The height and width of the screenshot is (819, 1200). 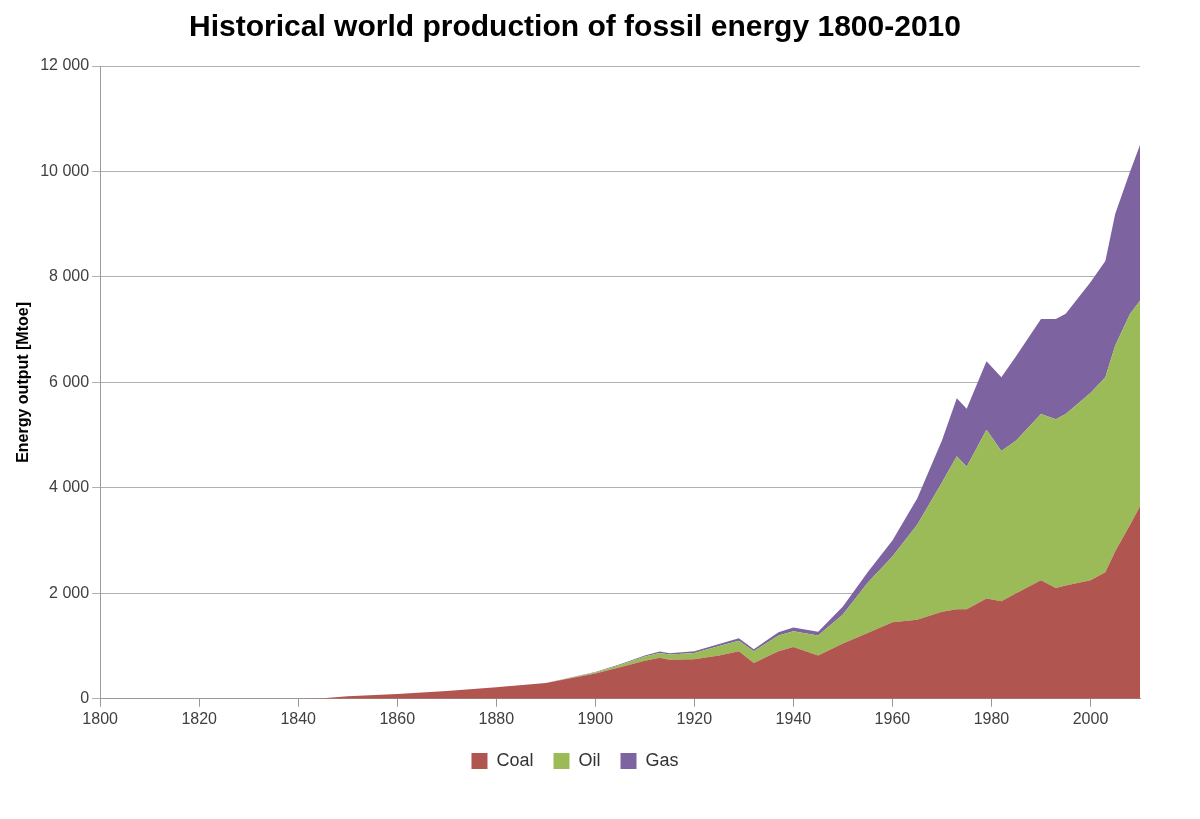 What do you see at coordinates (595, 718) in the screenshot?
I see `x-tick-label: 1900` at bounding box center [595, 718].